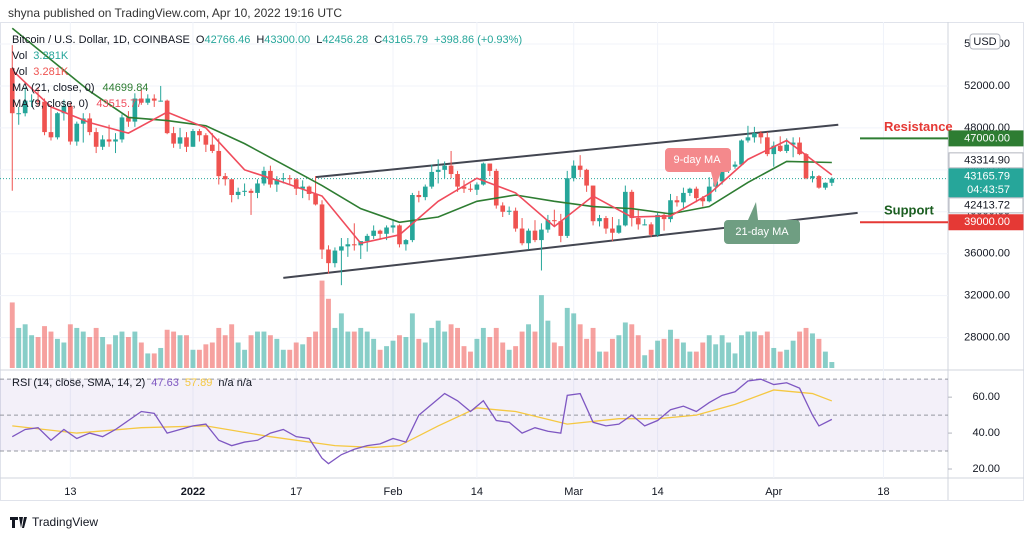 Image resolution: width=1024 pixels, height=539 pixels. Describe the element at coordinates (393, 492) in the screenshot. I see `x-tick-label: Feb` at that location.